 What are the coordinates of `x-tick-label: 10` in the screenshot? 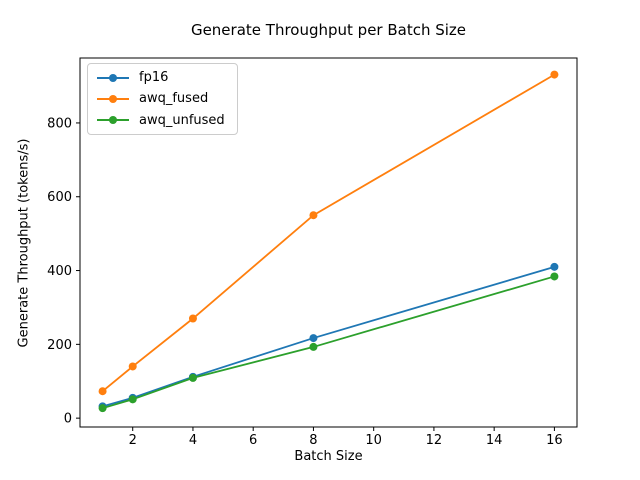 It's located at (373, 440).